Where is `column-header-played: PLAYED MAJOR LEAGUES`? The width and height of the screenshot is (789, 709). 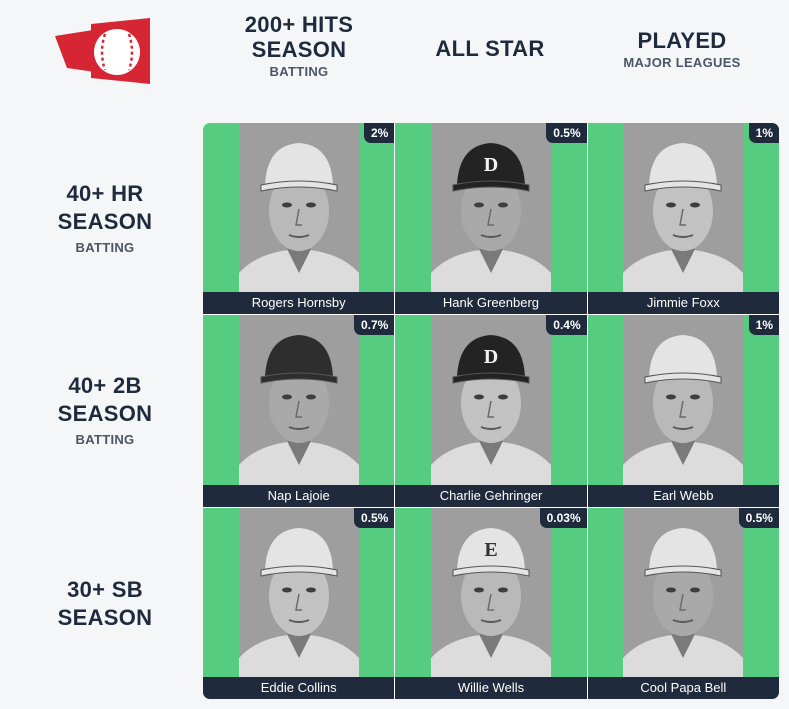 column-header-played: PLAYED MAJOR LEAGUES is located at coordinates (682, 49).